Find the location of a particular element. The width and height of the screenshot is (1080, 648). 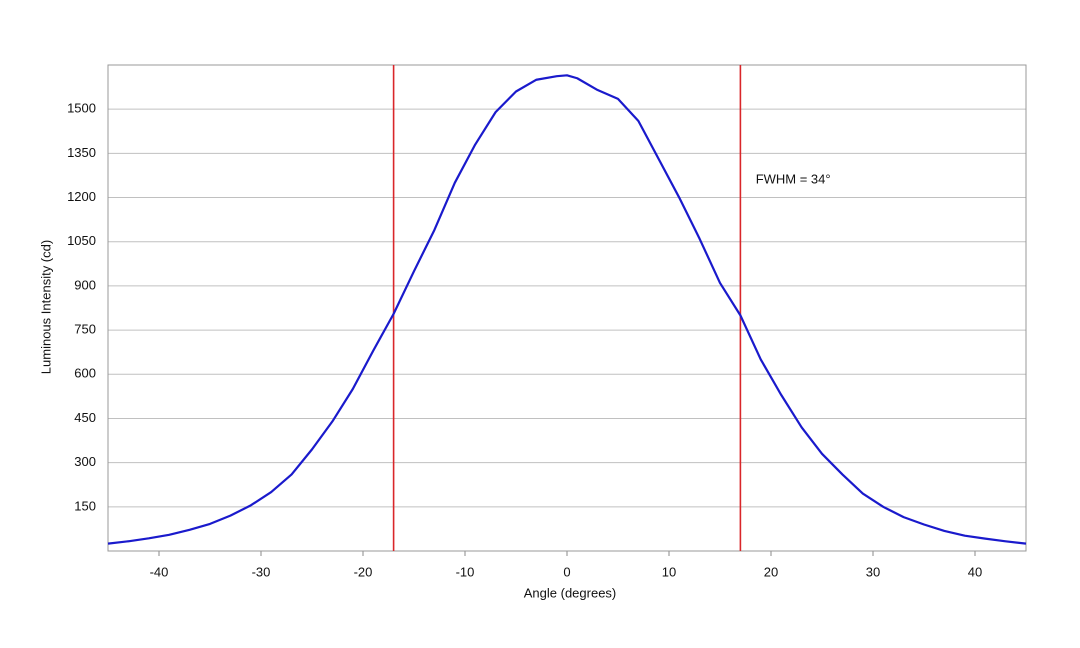

y-tick-label: 1500 is located at coordinates (81, 108).